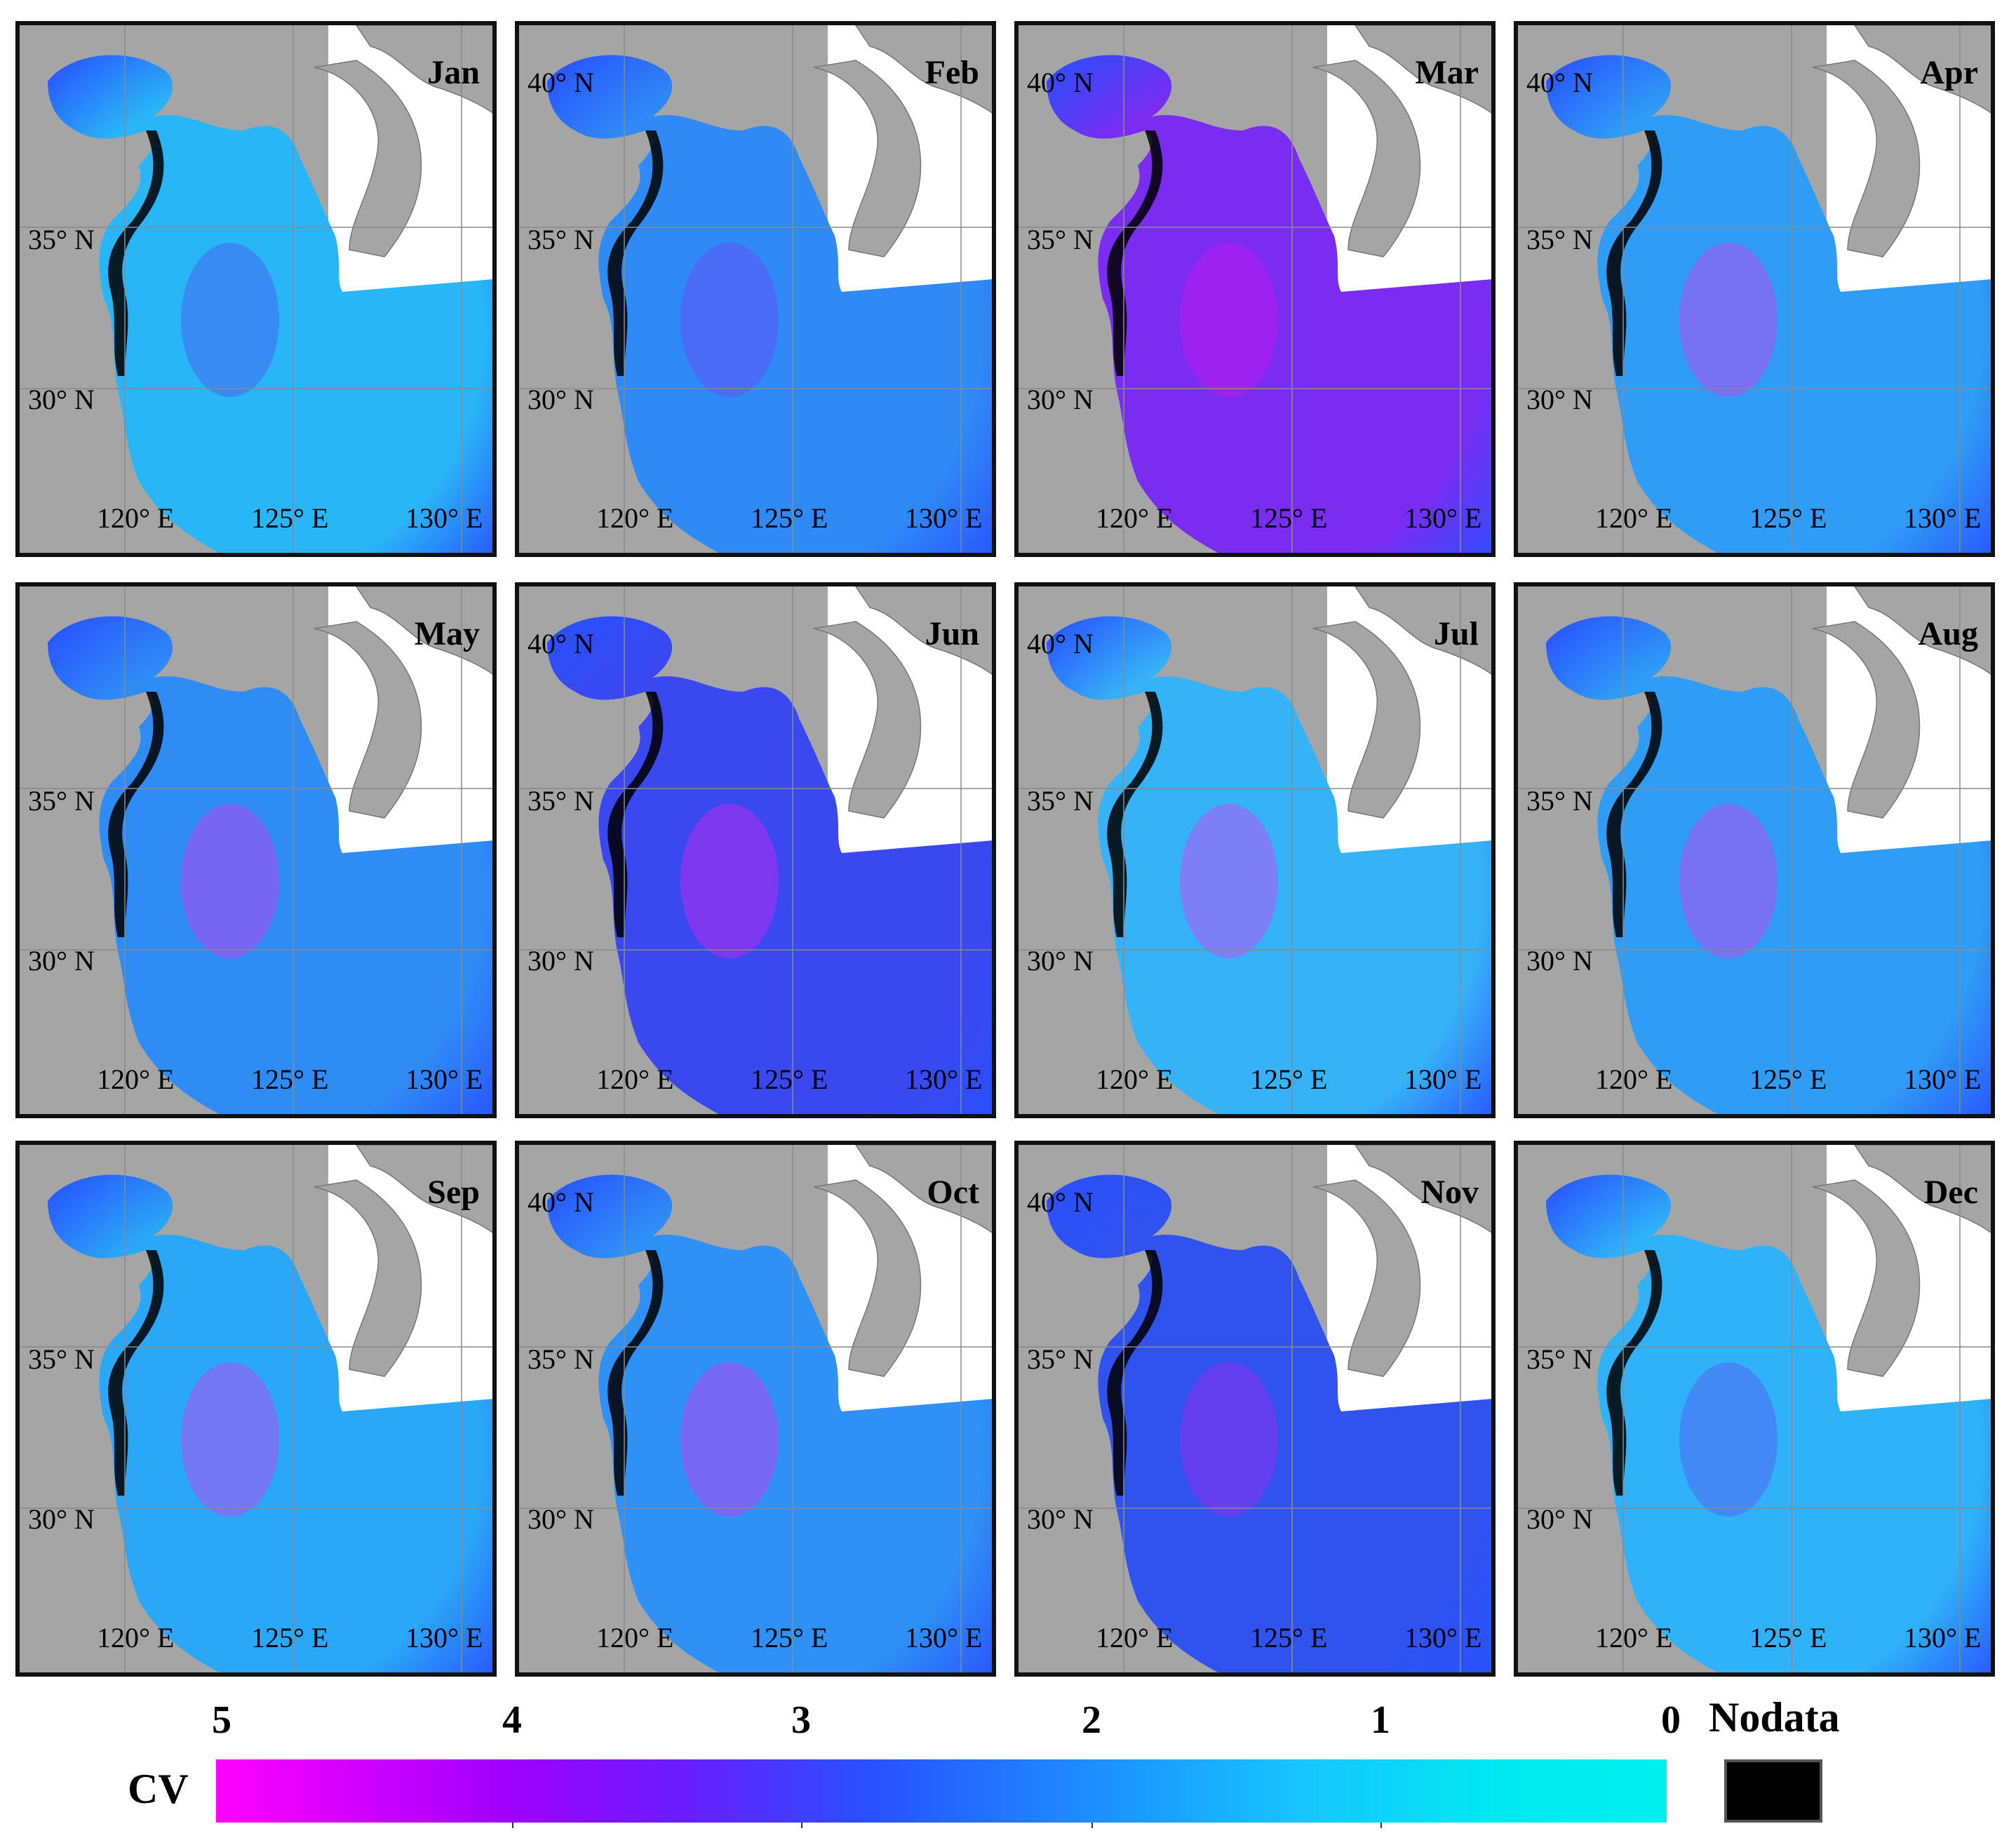 This screenshot has width=2016, height=1845. I want to click on map-panel-dec: Dec 35° N 30° N 120° E 125° E 130° E, so click(1755, 1409).